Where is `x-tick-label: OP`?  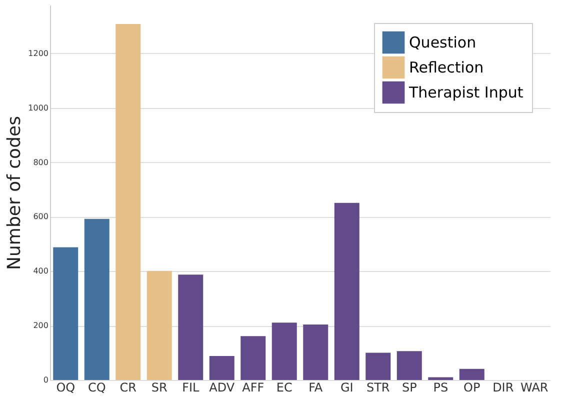
x-tick-label: OP is located at coordinates (472, 387).